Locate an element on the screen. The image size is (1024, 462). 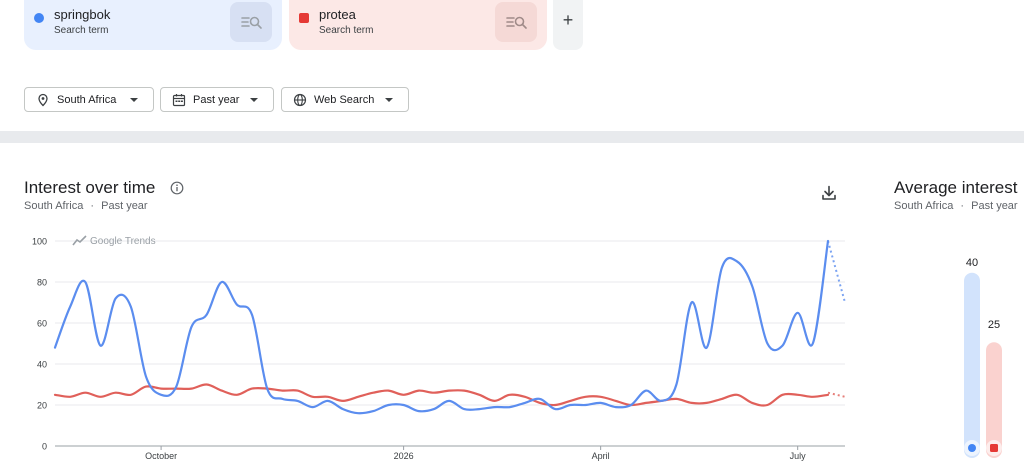
y-tick-label: 0 is located at coordinates (44, 447).